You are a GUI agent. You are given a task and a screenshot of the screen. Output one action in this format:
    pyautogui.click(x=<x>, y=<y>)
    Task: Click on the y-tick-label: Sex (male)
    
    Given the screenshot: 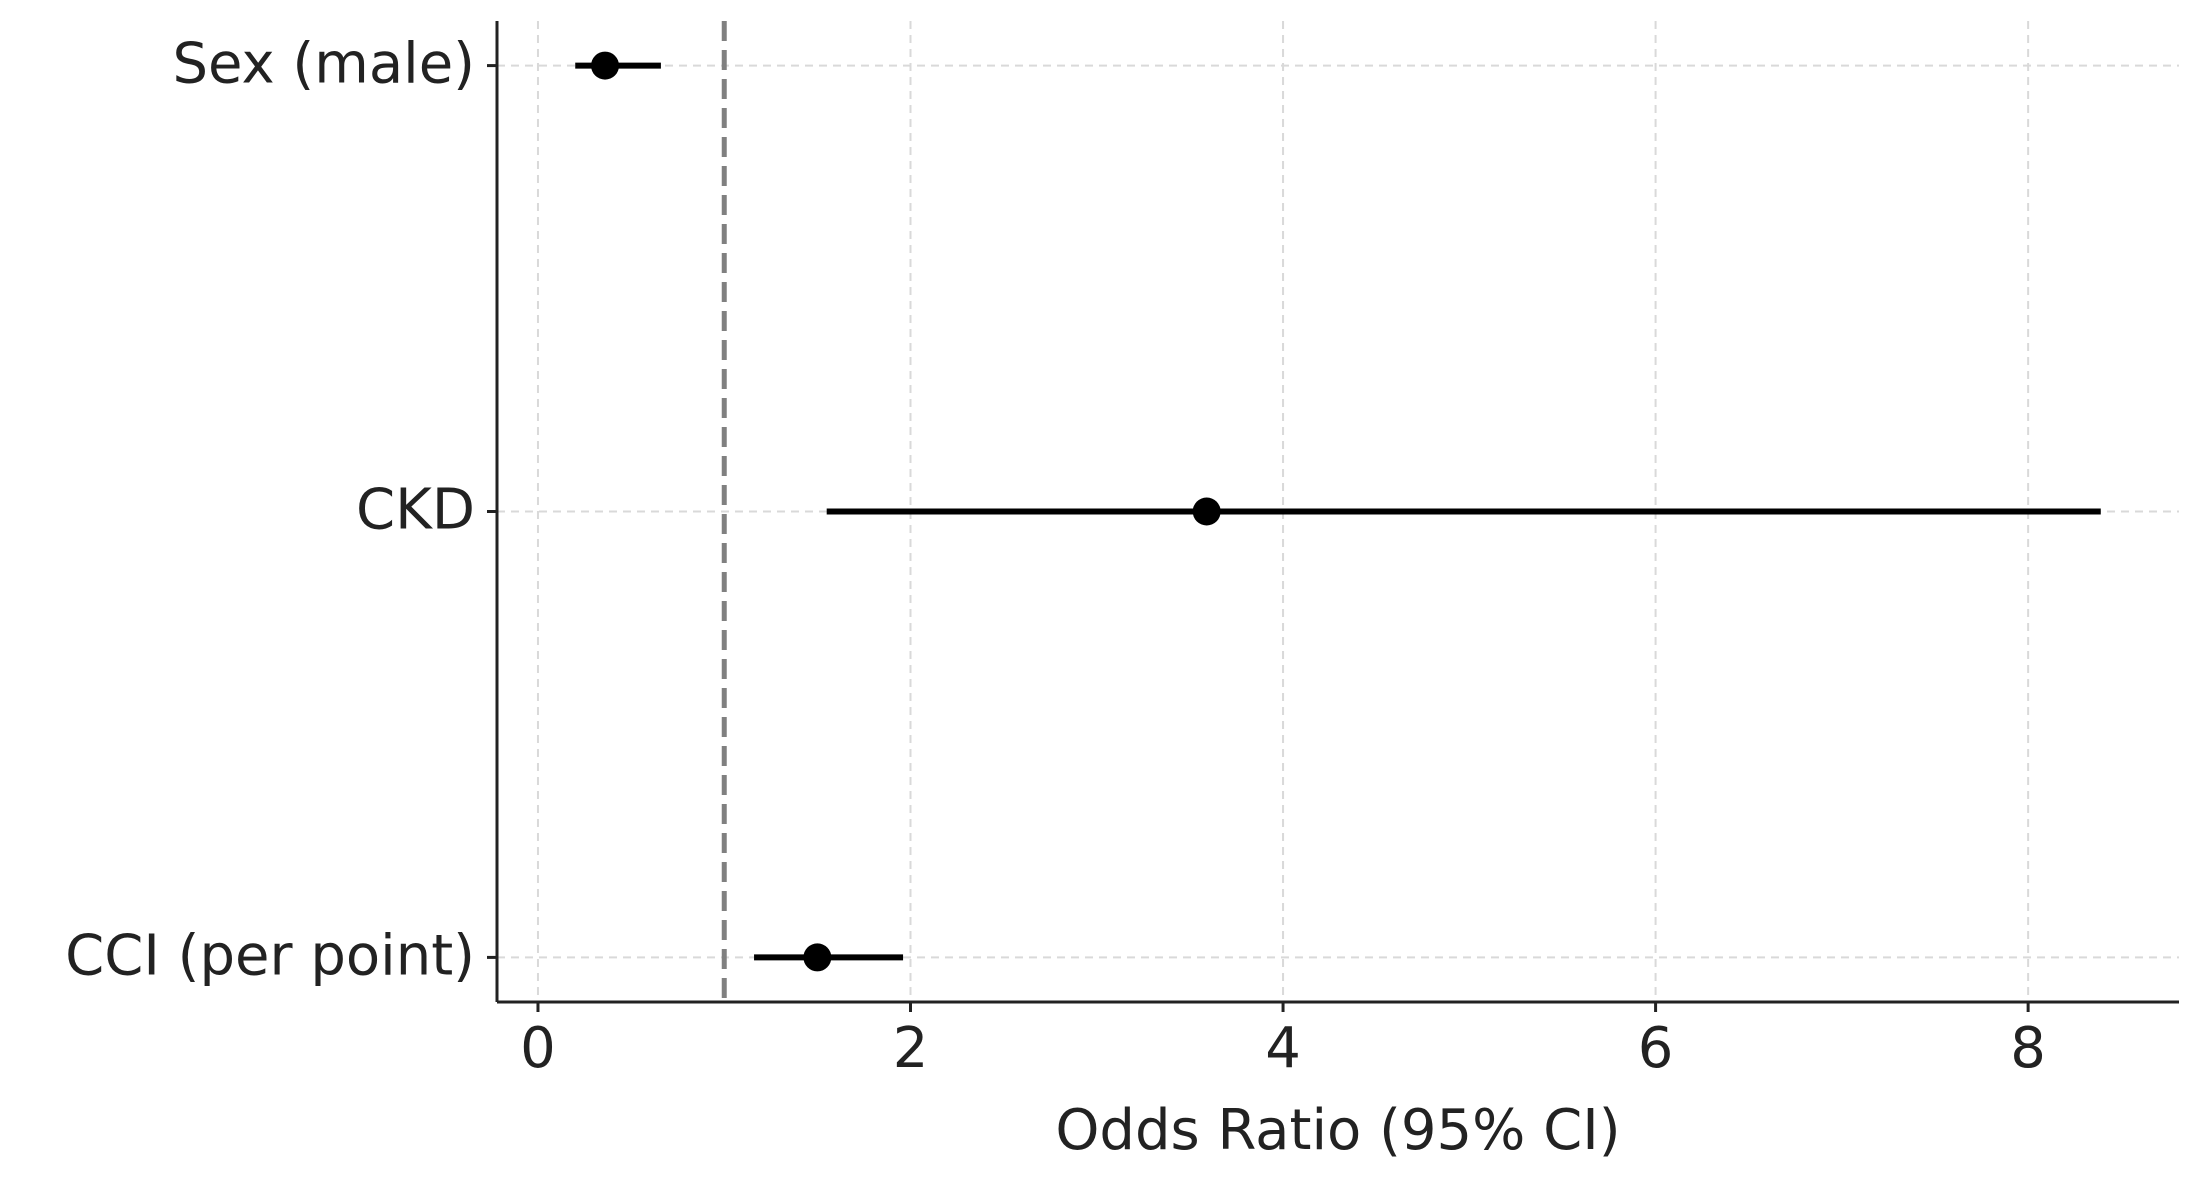 What is the action you would take?
    pyautogui.click(x=323, y=64)
    